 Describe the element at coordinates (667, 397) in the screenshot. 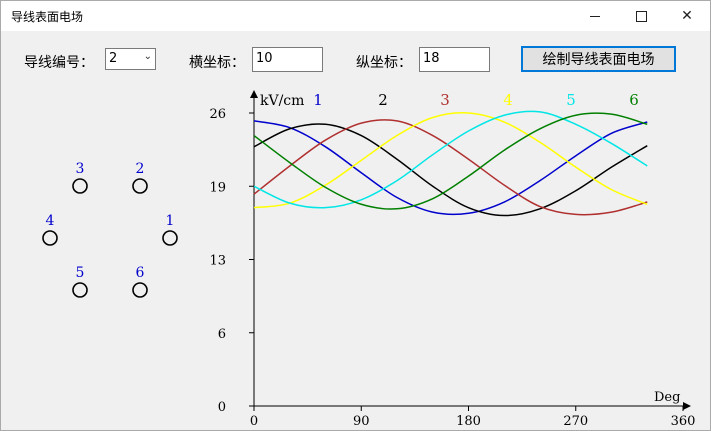

I see `x-axis-label: Deg` at that location.